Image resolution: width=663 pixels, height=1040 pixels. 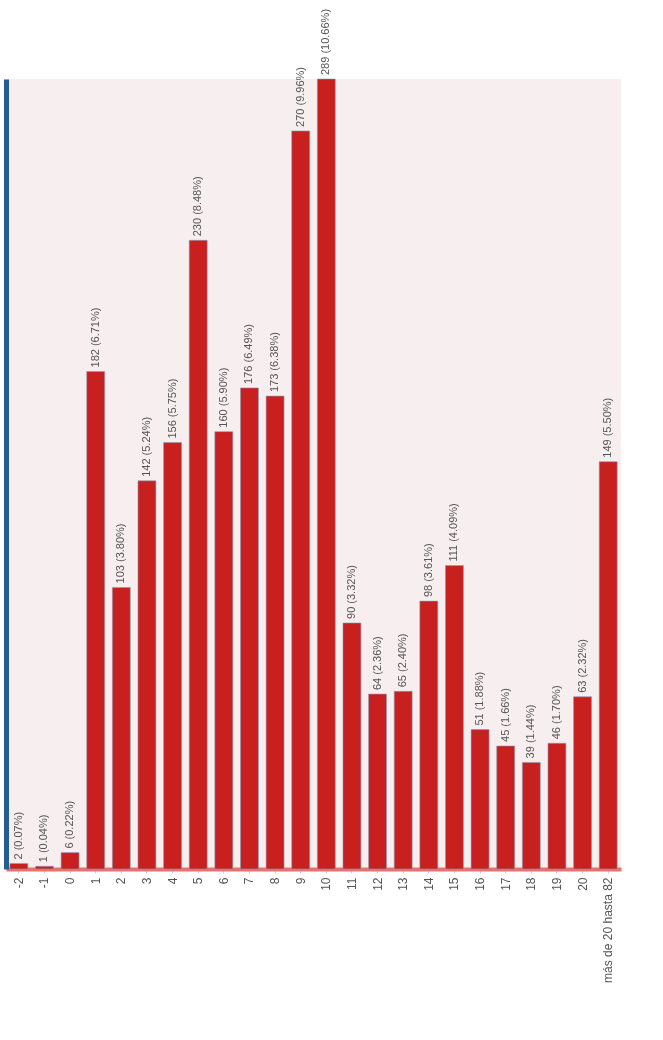 What do you see at coordinates (480, 884) in the screenshot?
I see `x-tick-label: 16` at bounding box center [480, 884].